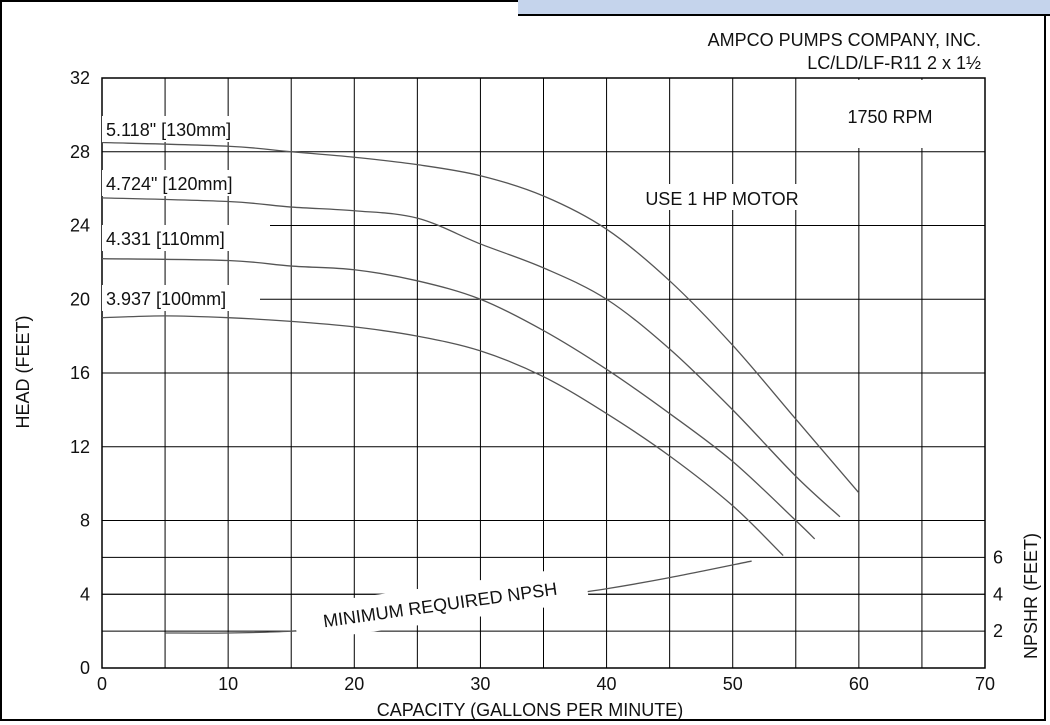 This screenshot has height=725, width=1050. I want to click on y-tick-label: 16, so click(80, 373).